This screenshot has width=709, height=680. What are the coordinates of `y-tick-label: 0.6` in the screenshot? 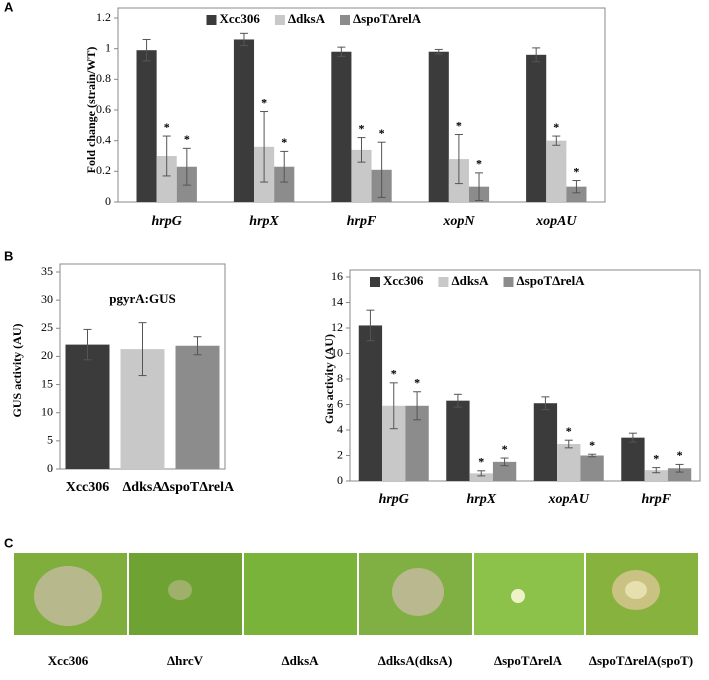 It's located at (103, 109).